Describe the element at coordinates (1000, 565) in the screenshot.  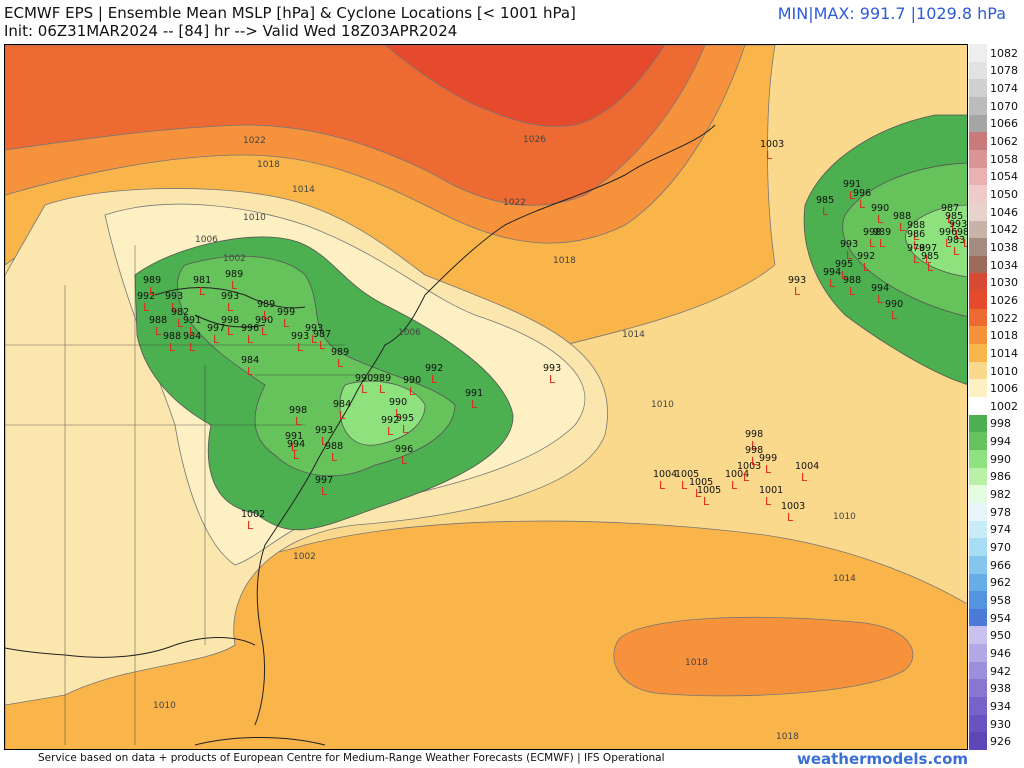
I see `legend-label-966: 966` at that location.